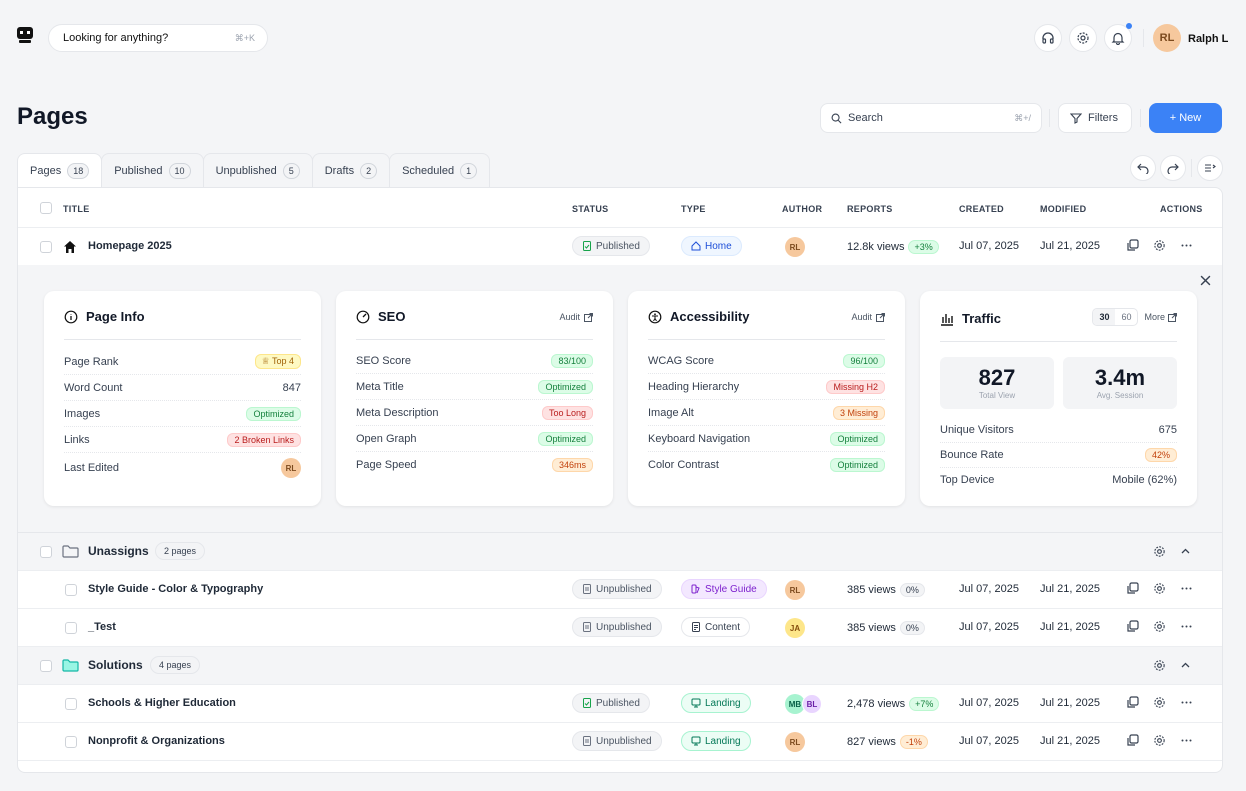 Image resolution: width=1246 pixels, height=791 pixels. I want to click on info-label: Images, so click(82, 413).